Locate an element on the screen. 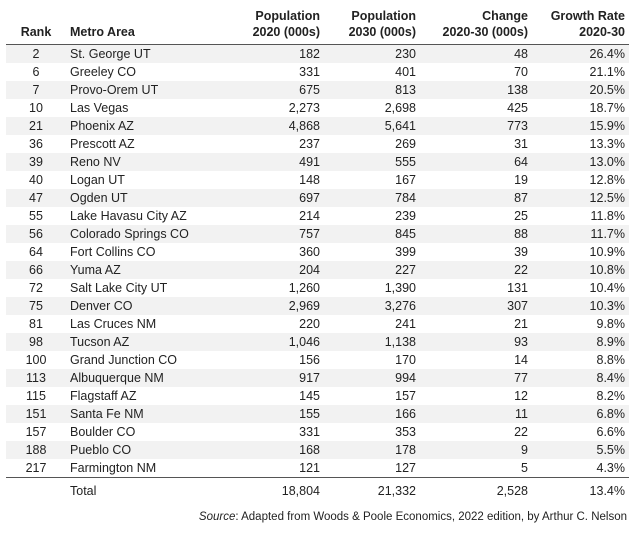 The height and width of the screenshot is (536, 635). cell-population-2020: 697 is located at coordinates (272, 198).